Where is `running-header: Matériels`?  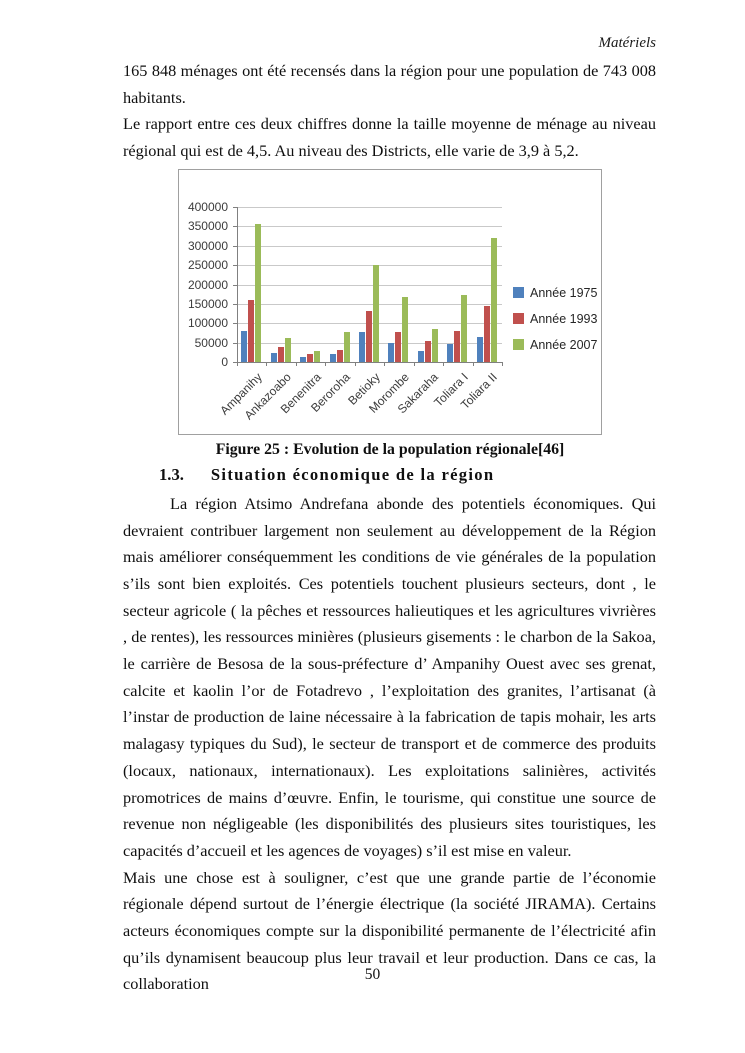 running-header: Matériels is located at coordinates (627, 43).